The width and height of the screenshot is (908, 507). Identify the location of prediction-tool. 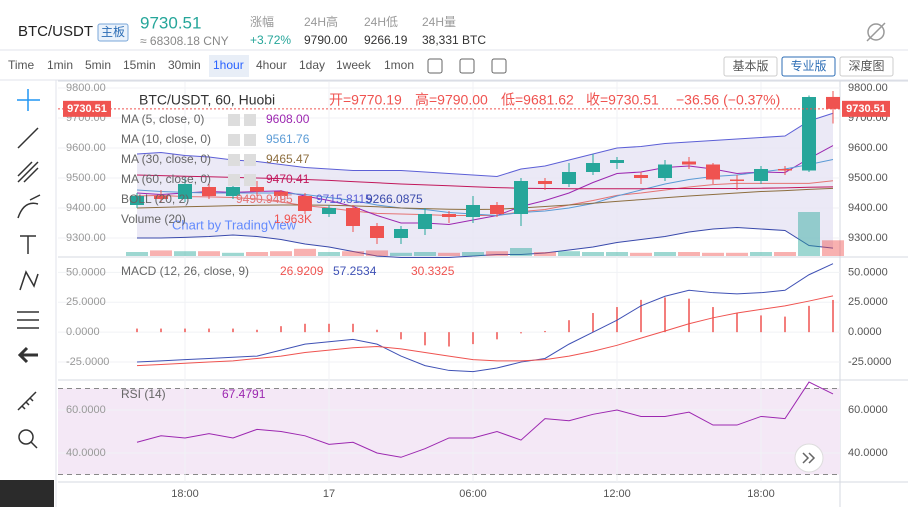
(28, 320).